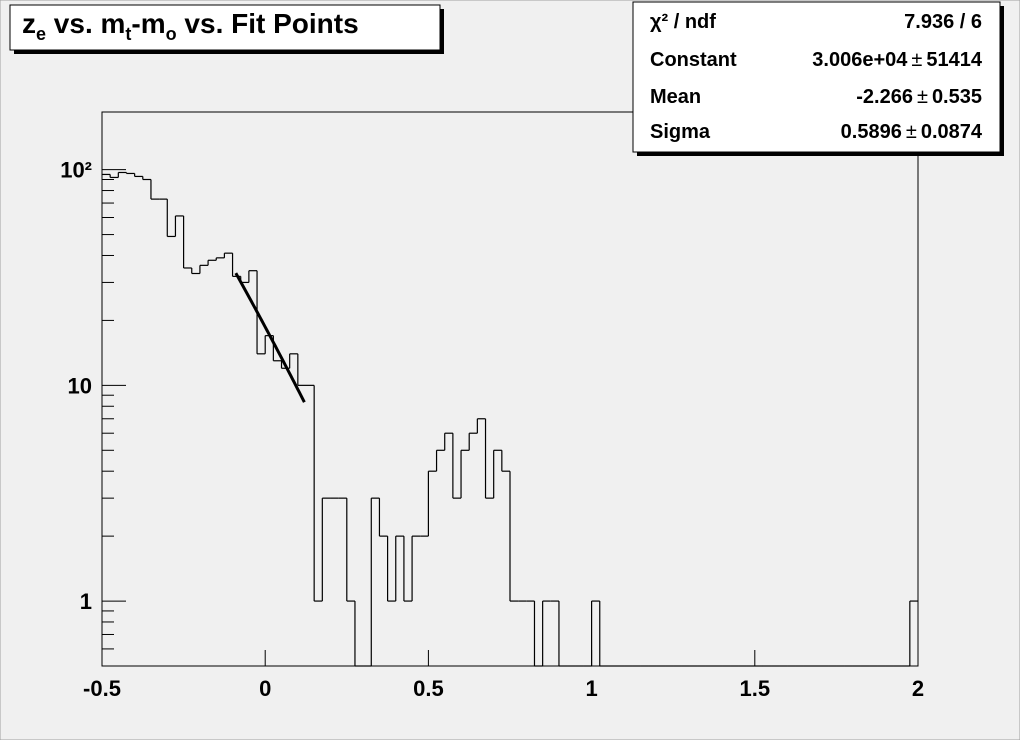 The height and width of the screenshot is (740, 1020). What do you see at coordinates (29, 23) in the screenshot?
I see `title-part: z` at bounding box center [29, 23].